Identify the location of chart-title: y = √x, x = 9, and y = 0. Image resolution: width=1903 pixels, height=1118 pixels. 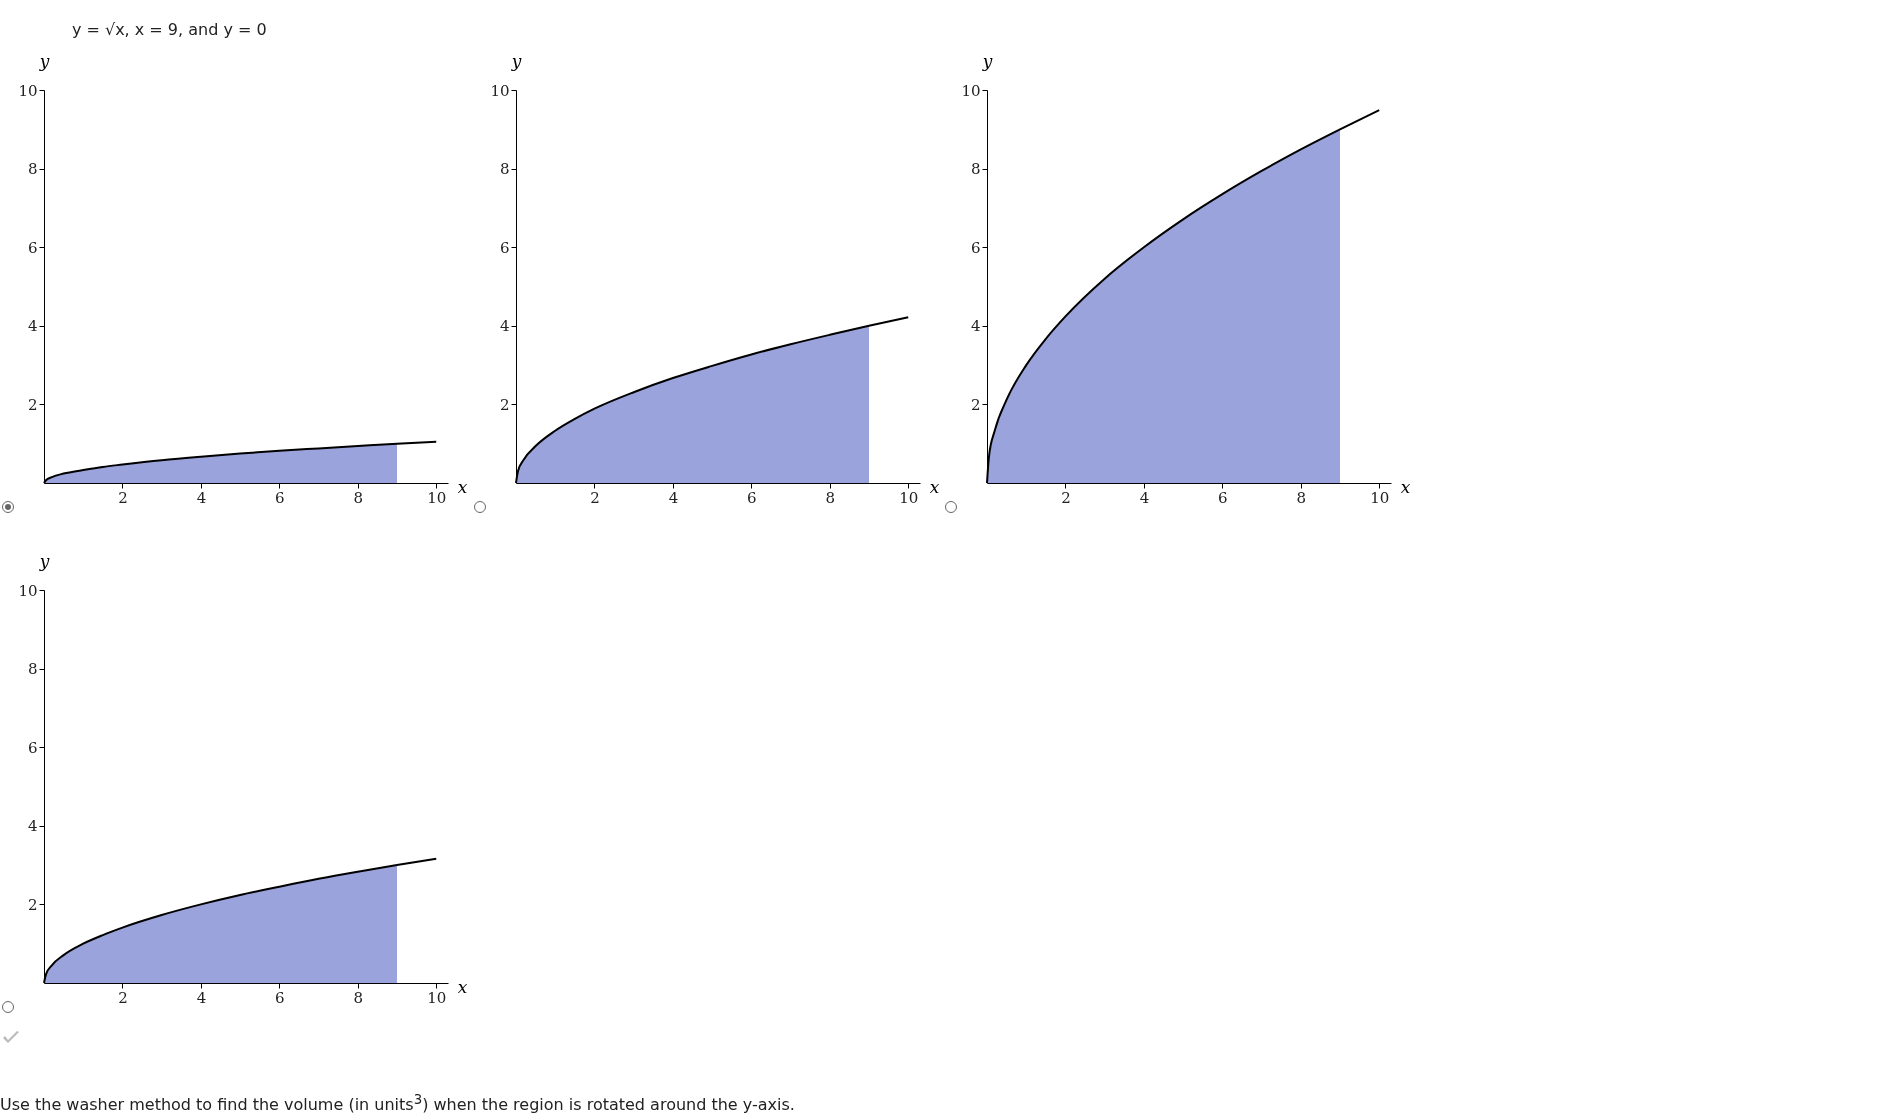
(169, 29).